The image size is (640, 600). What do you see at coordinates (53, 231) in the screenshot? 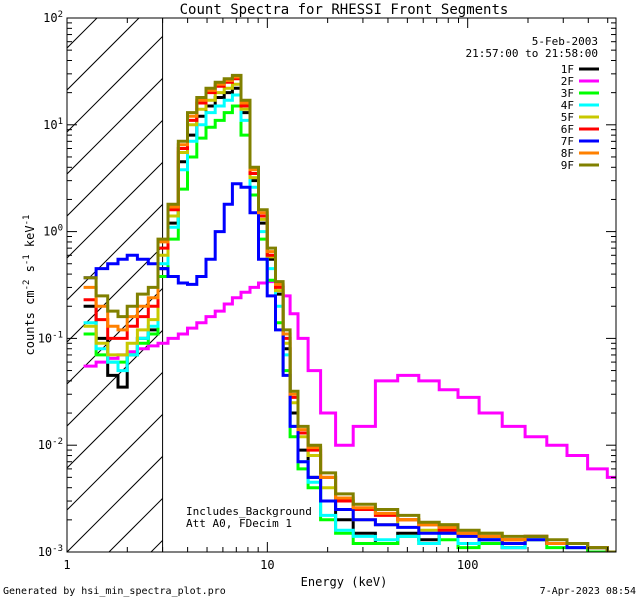
I see `y-tick-label: 100` at bounding box center [53, 231].